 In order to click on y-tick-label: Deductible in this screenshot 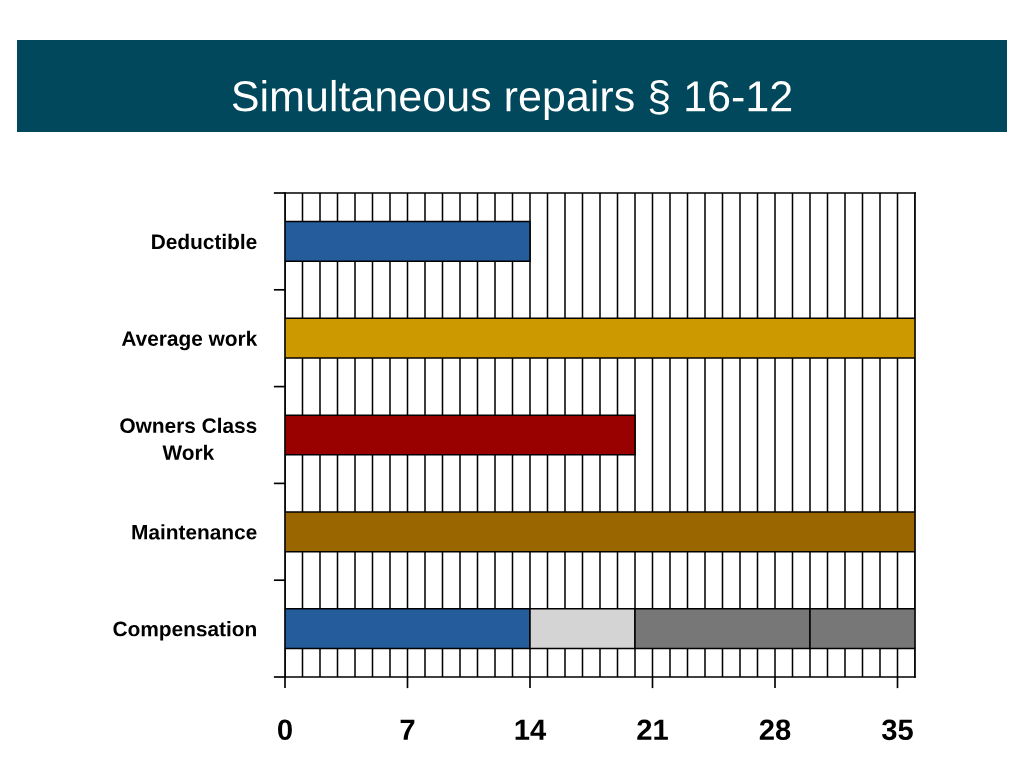, I will do `click(204, 241)`.